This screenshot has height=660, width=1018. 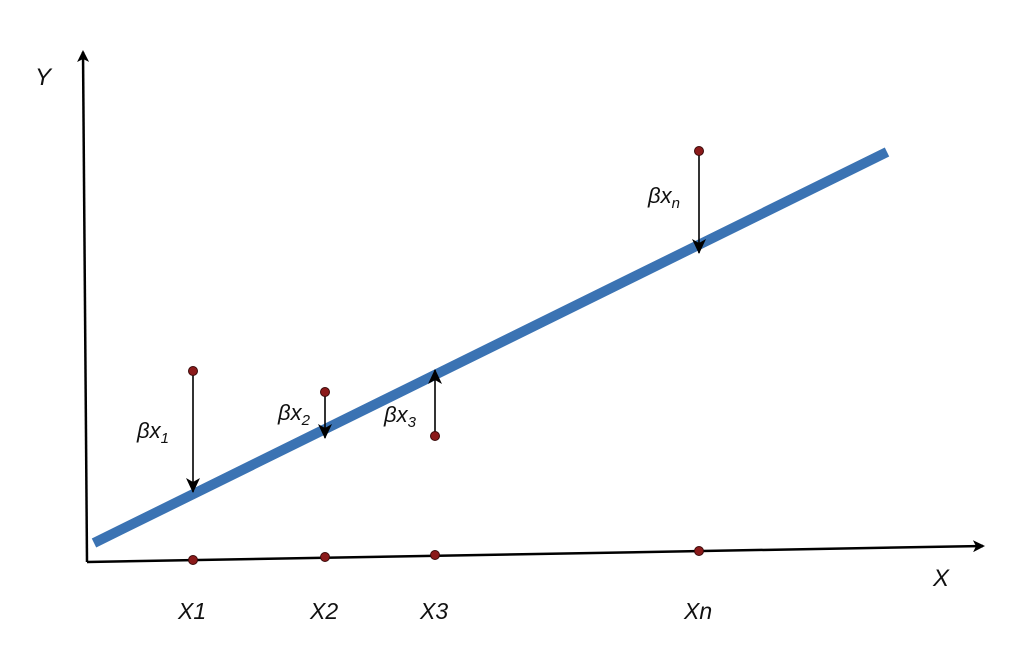 What do you see at coordinates (44, 77) in the screenshot?
I see `y-axis-label: Y` at bounding box center [44, 77].